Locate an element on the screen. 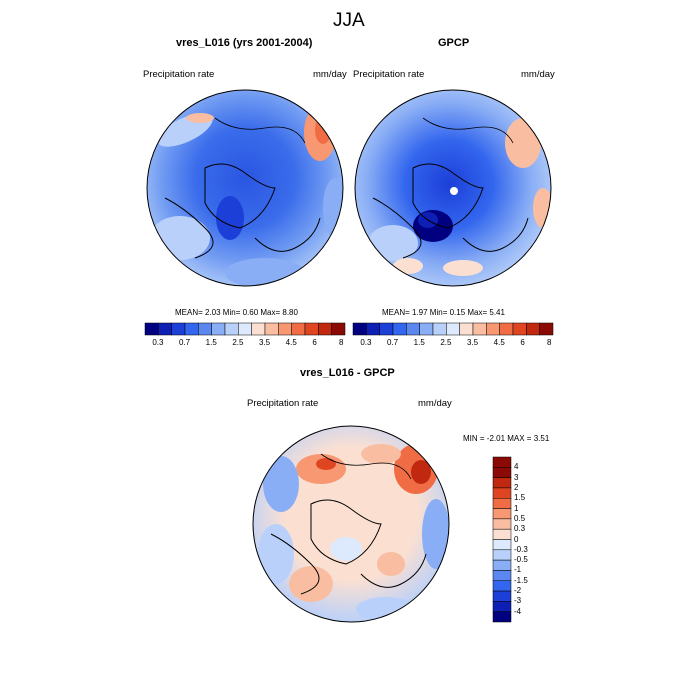 This screenshot has height=700, width=700. panel3-title: vres_L016 - GPCP is located at coordinates (347, 373).